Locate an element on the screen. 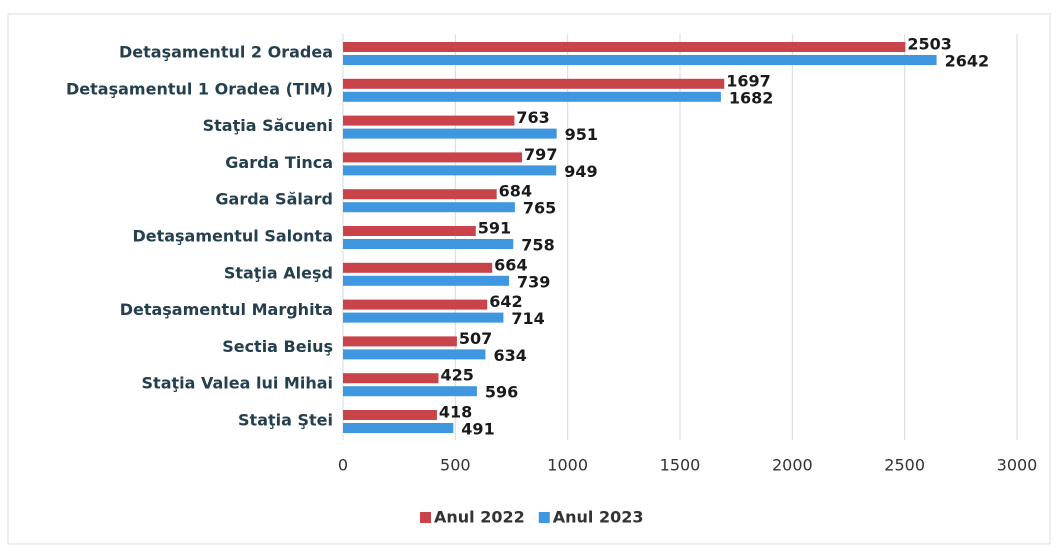 This screenshot has width=1058, height=548. category-label: Sectia Beiuş is located at coordinates (277, 346).